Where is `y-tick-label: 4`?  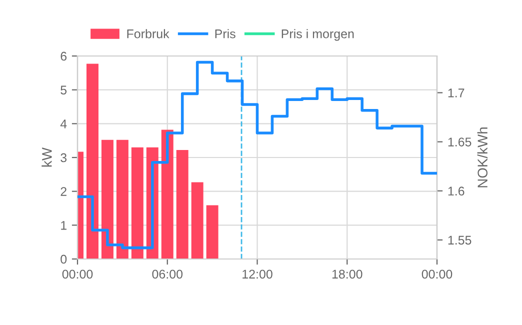 y-tick-label: 4 is located at coordinates (63, 124).